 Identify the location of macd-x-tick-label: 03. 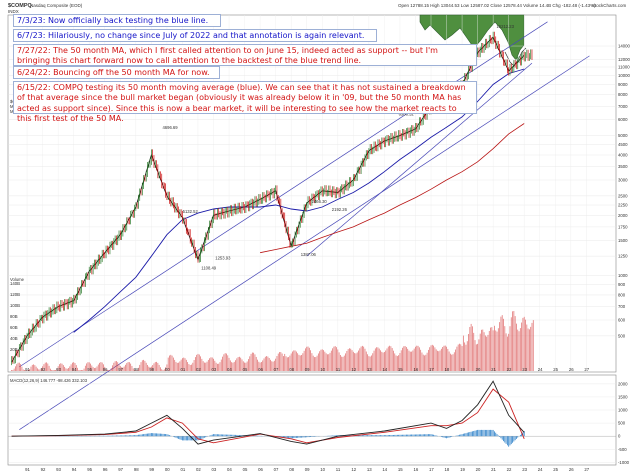
(214, 469).